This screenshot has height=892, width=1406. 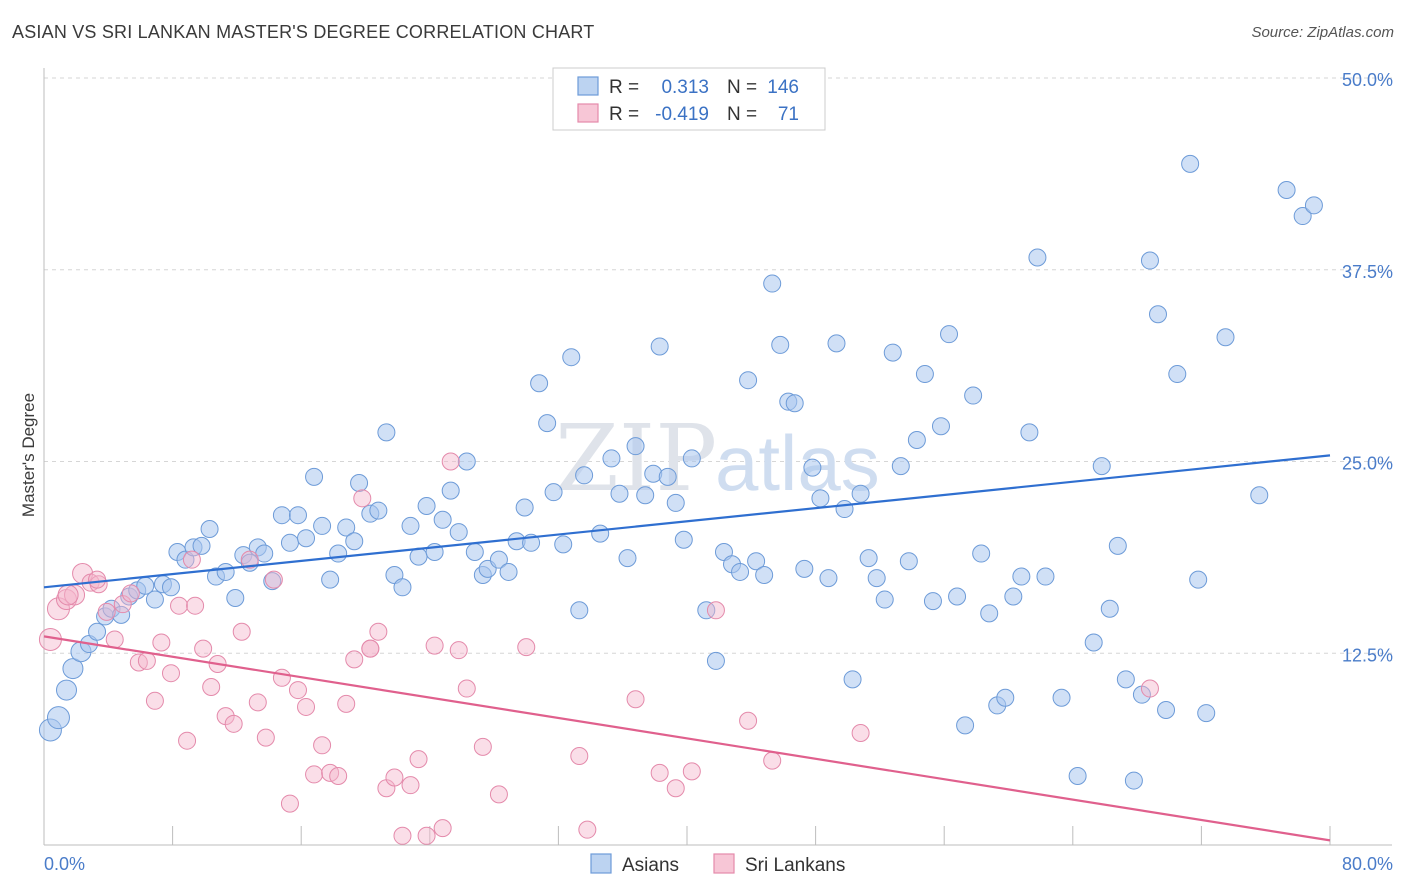 I want to click on legend-r-value-2: -0.419, so click(x=682, y=114).